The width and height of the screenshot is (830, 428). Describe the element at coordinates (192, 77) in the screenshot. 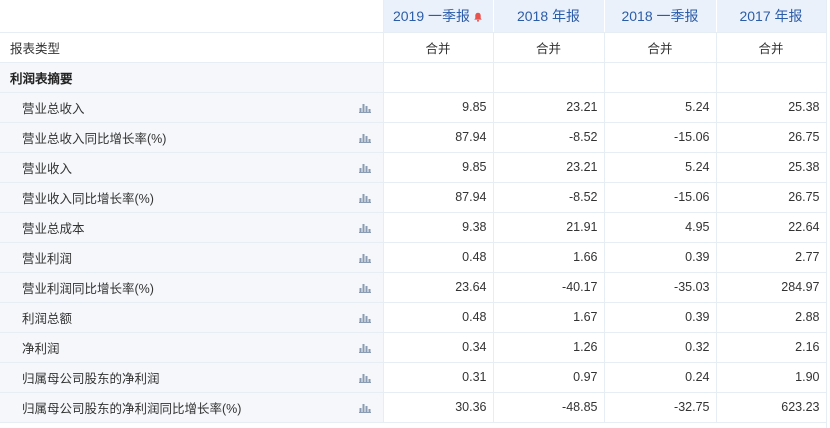

I see `section-title: 利润表摘要` at that location.